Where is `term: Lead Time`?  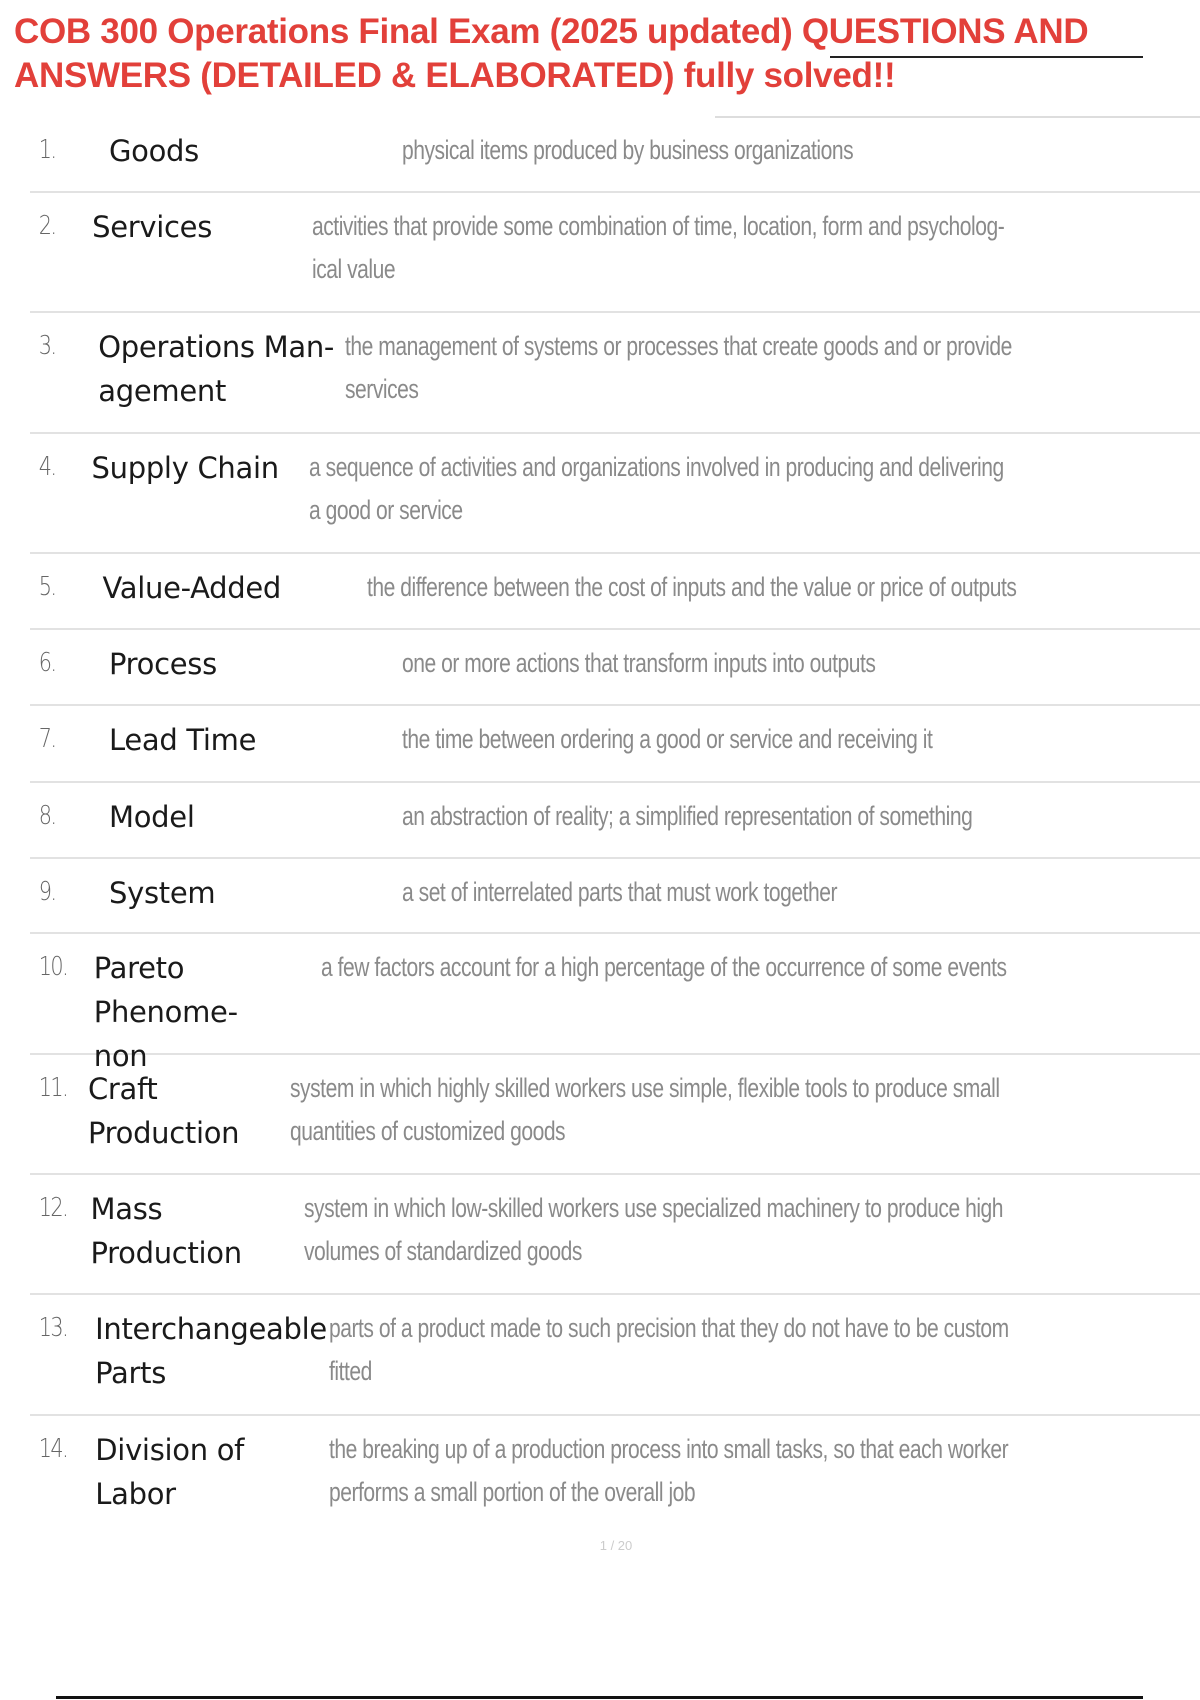 term: Lead Time is located at coordinates (255, 749).